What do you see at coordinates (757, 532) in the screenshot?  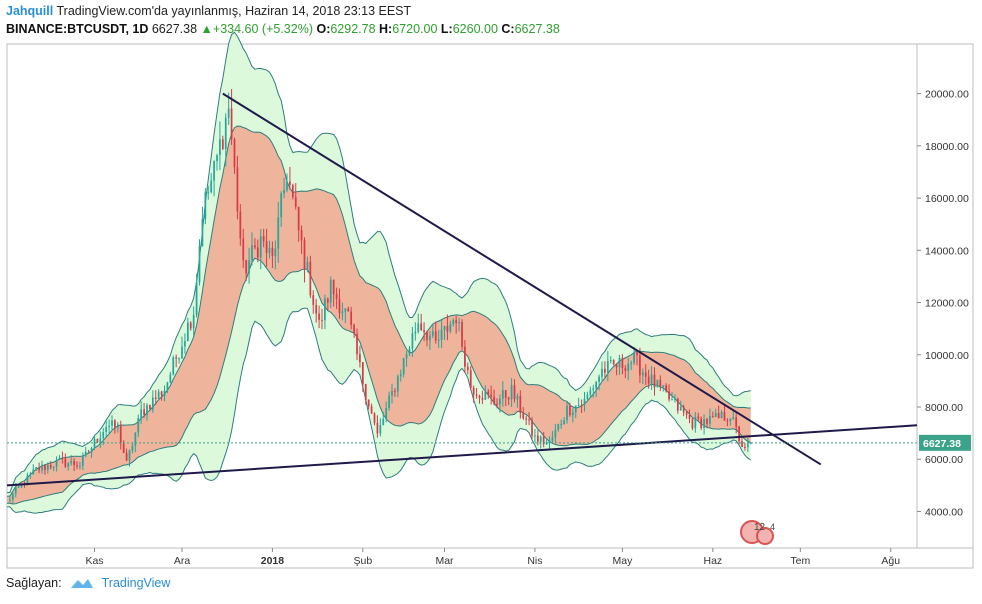 I see `events-badge: 12 4` at bounding box center [757, 532].